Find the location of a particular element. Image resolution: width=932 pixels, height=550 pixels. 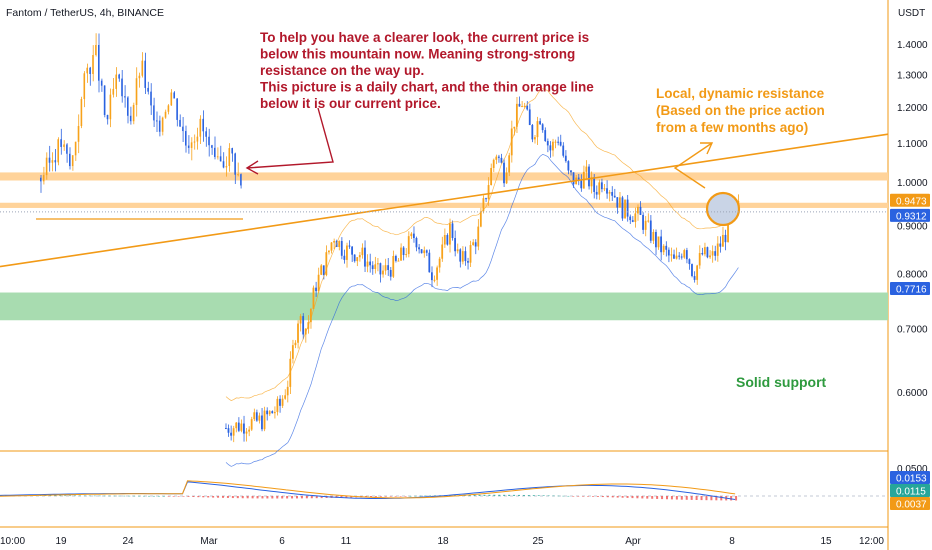

currency-label: USDT is located at coordinates (911, 13).